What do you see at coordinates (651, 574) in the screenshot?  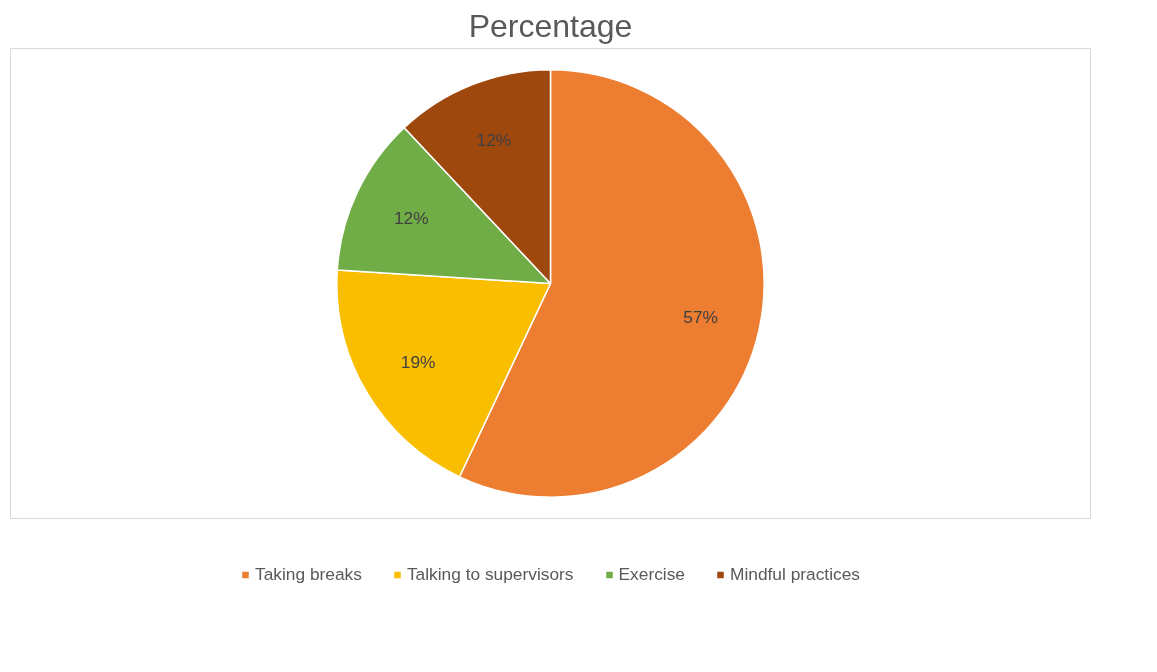 I see `legend-label: Exercise` at bounding box center [651, 574].